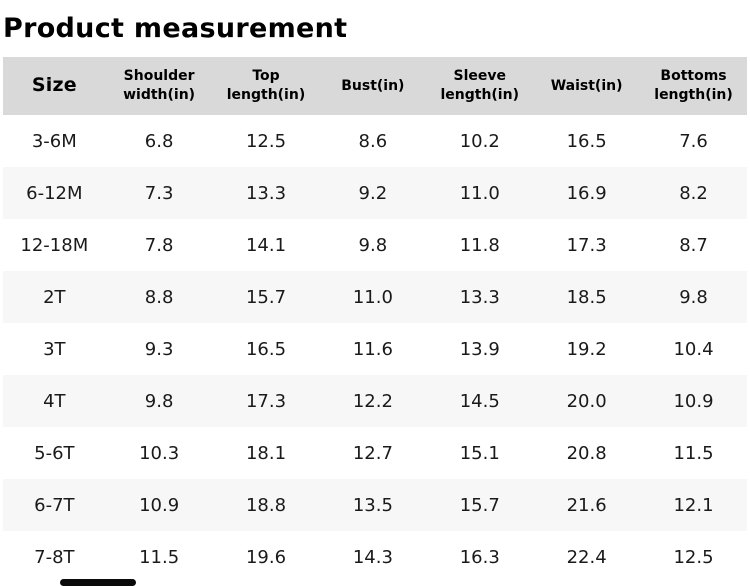 This screenshot has height=586, width=750. What do you see at coordinates (586, 193) in the screenshot?
I see `measurement-cell: 16.9` at bounding box center [586, 193].